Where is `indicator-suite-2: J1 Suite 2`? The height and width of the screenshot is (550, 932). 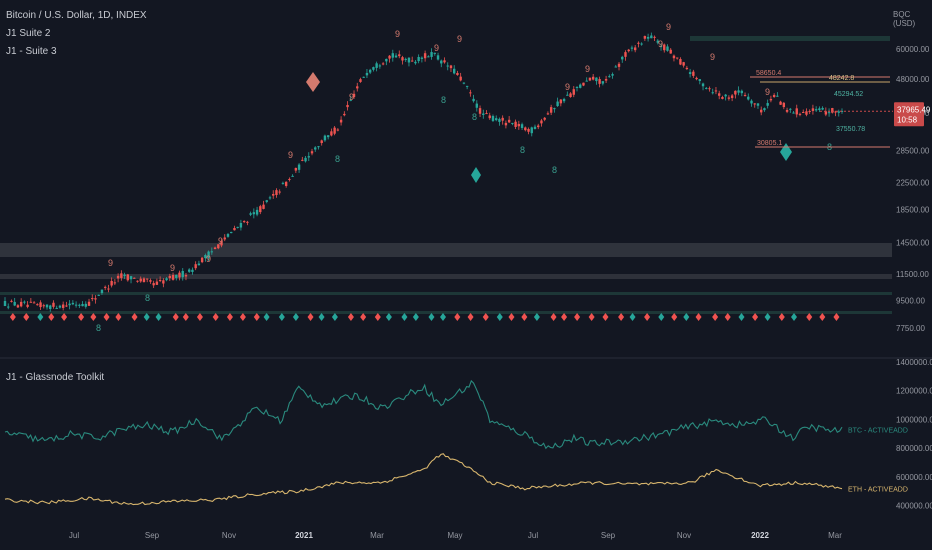
indicator-suite-2: J1 Suite 2 is located at coordinates (28, 33).